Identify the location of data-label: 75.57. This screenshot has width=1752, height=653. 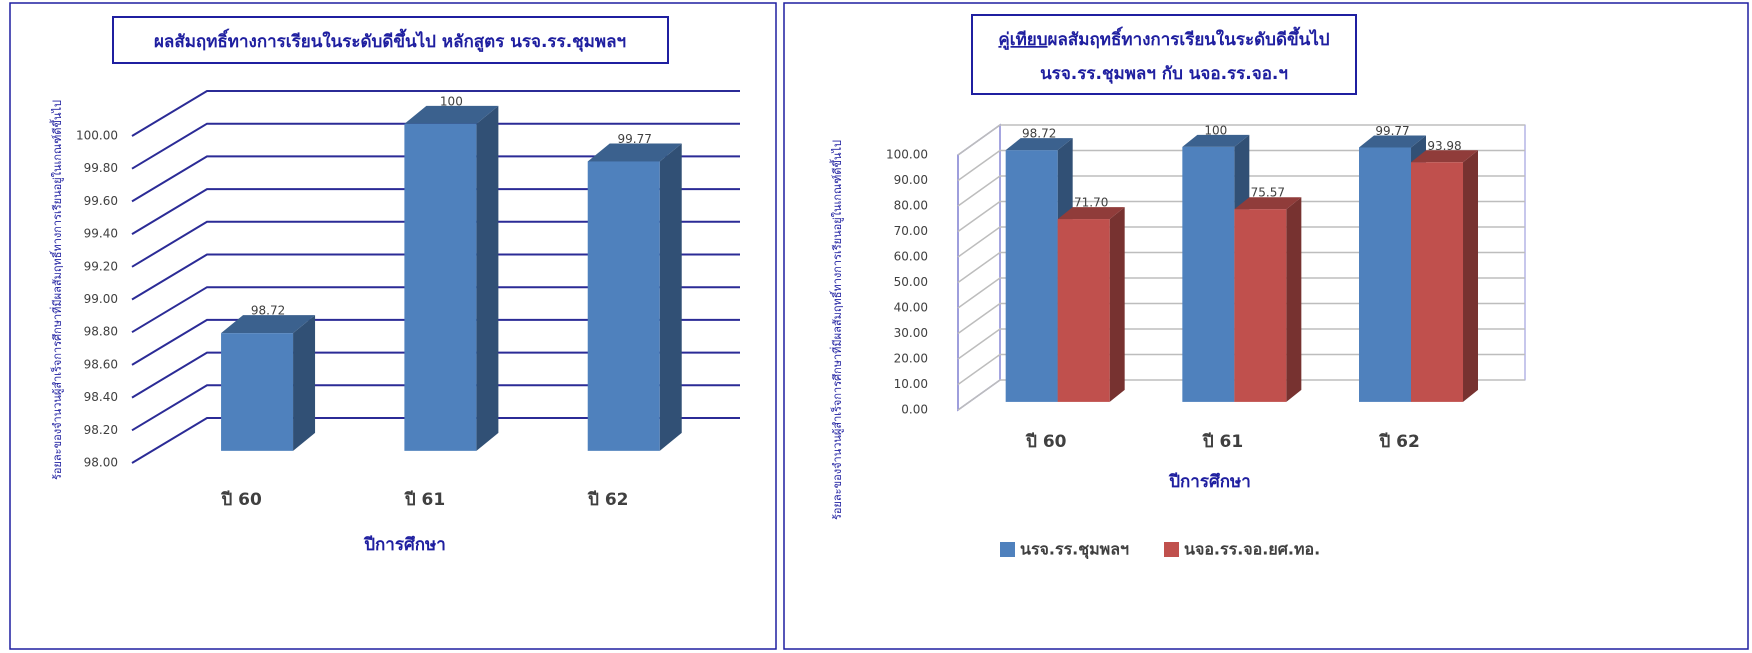
(1268, 193).